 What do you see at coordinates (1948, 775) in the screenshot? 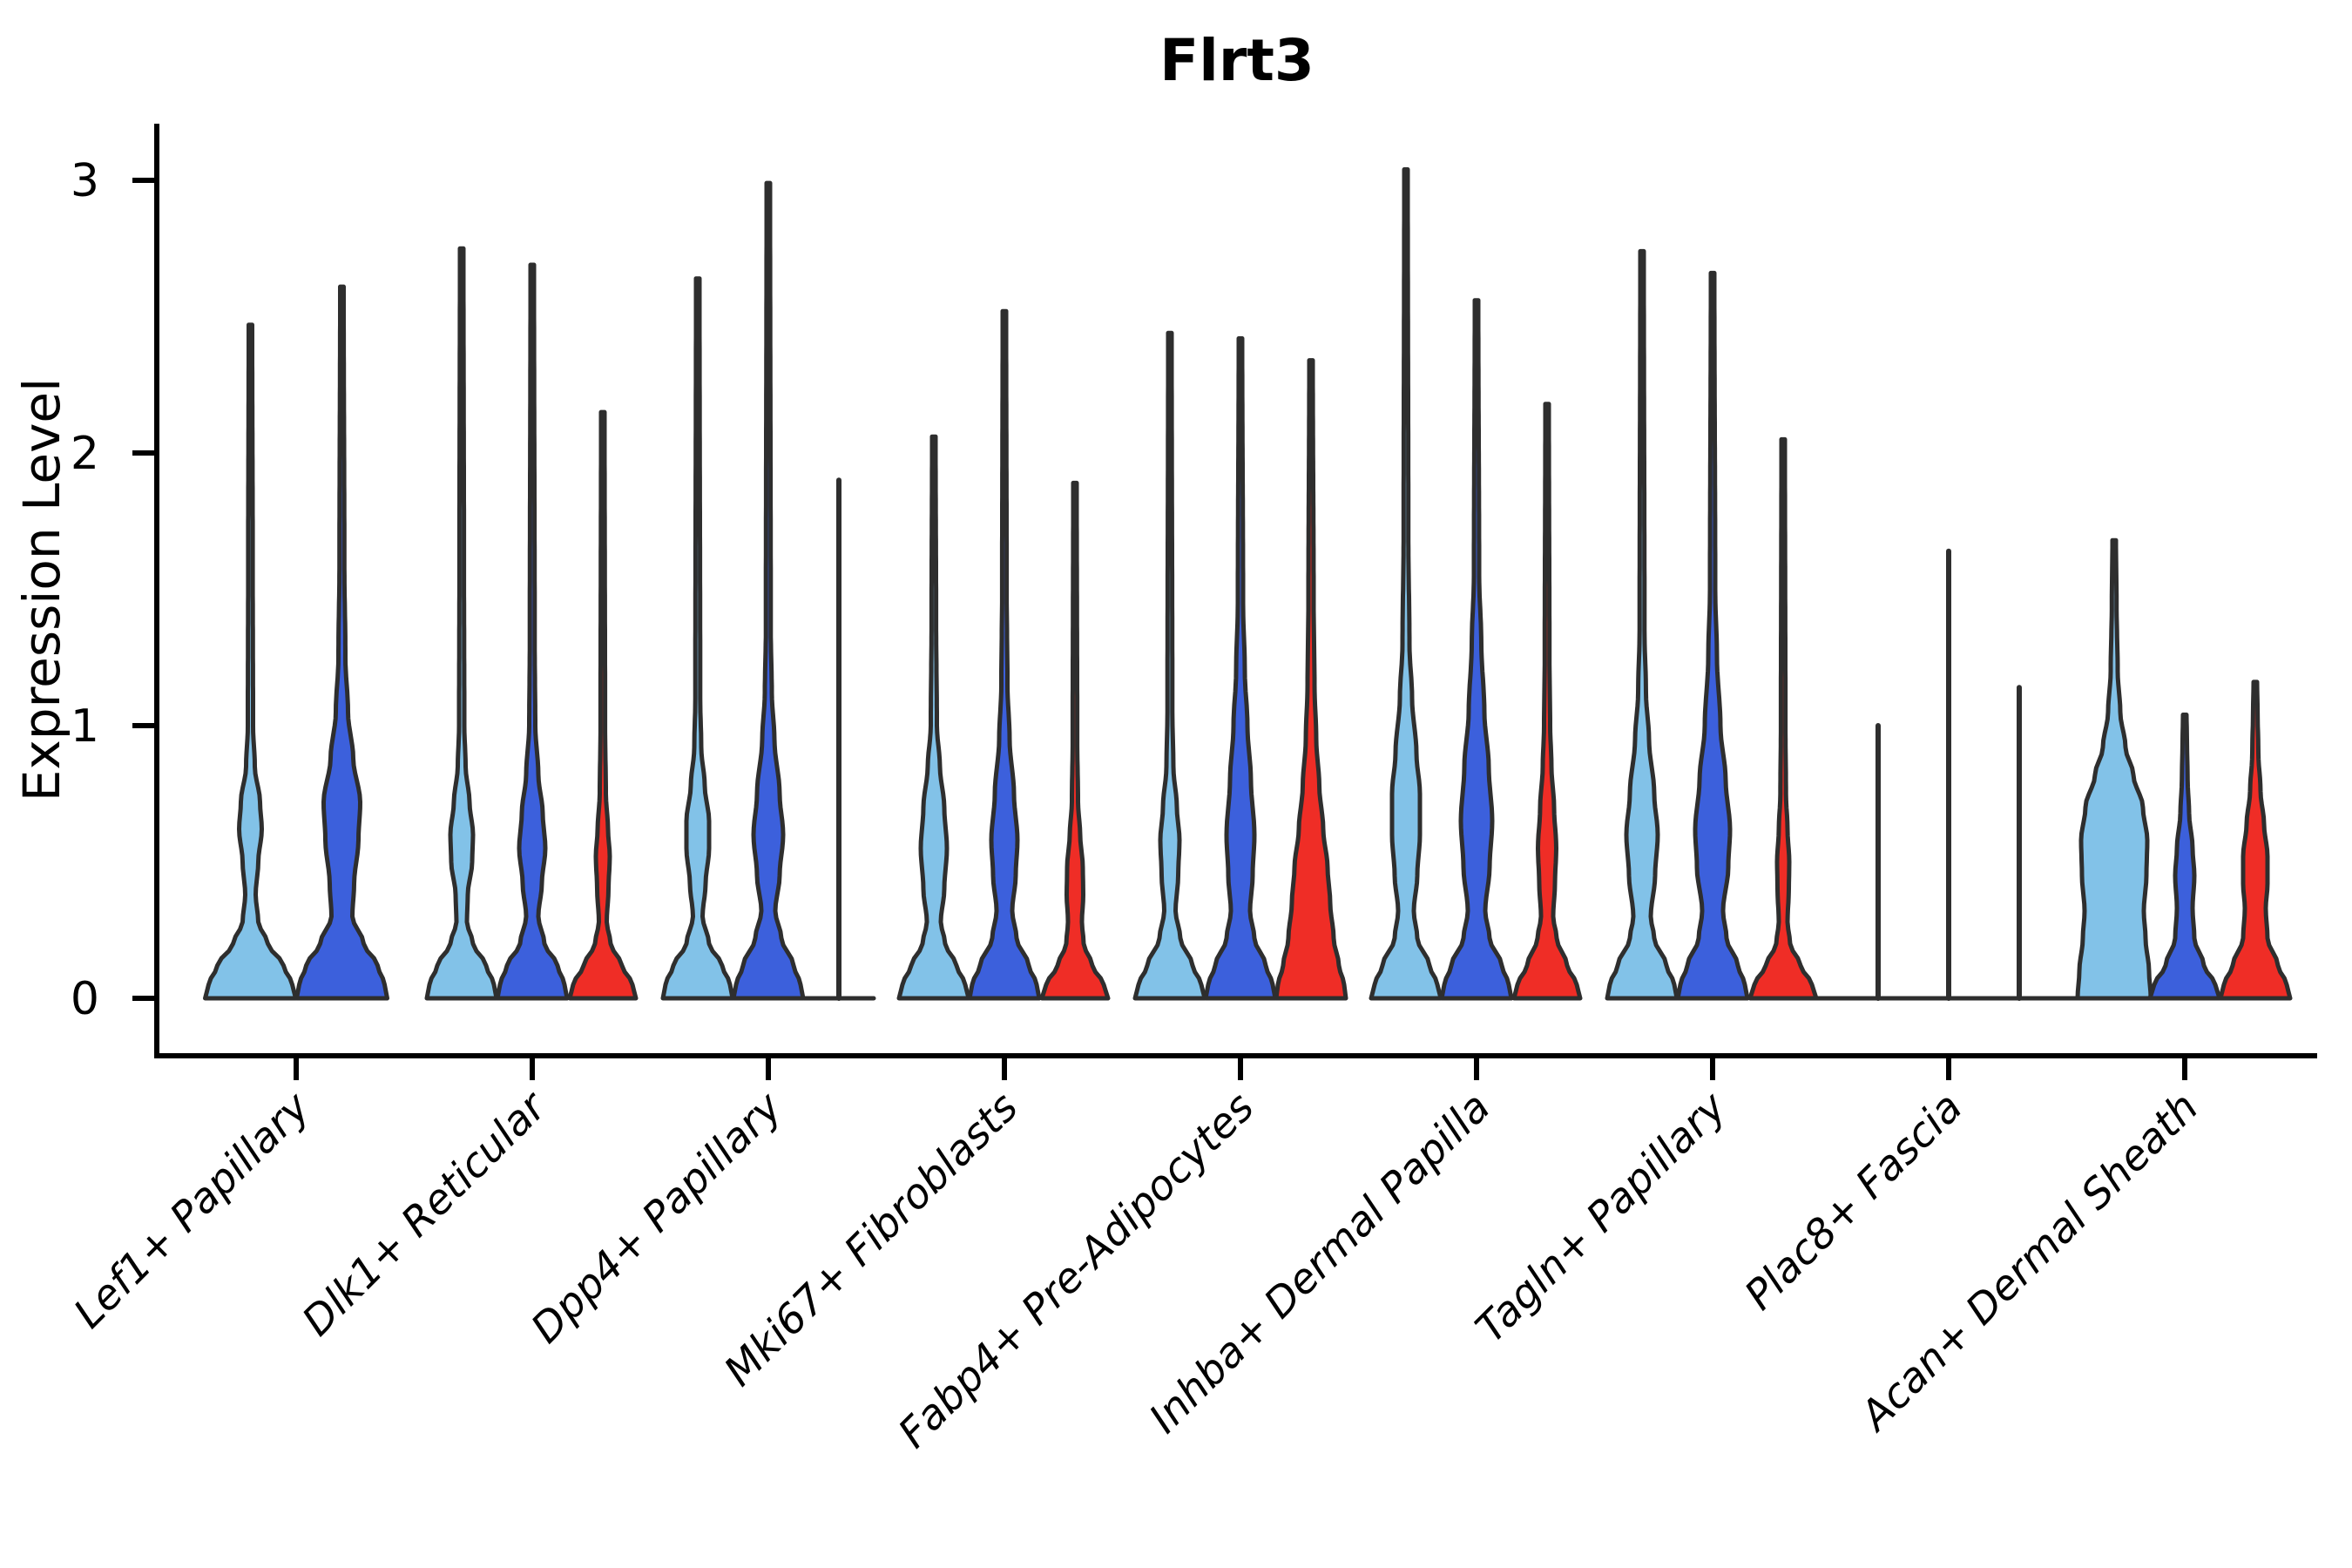
I see `violin-group-plac8-fascia` at bounding box center [1948, 775].